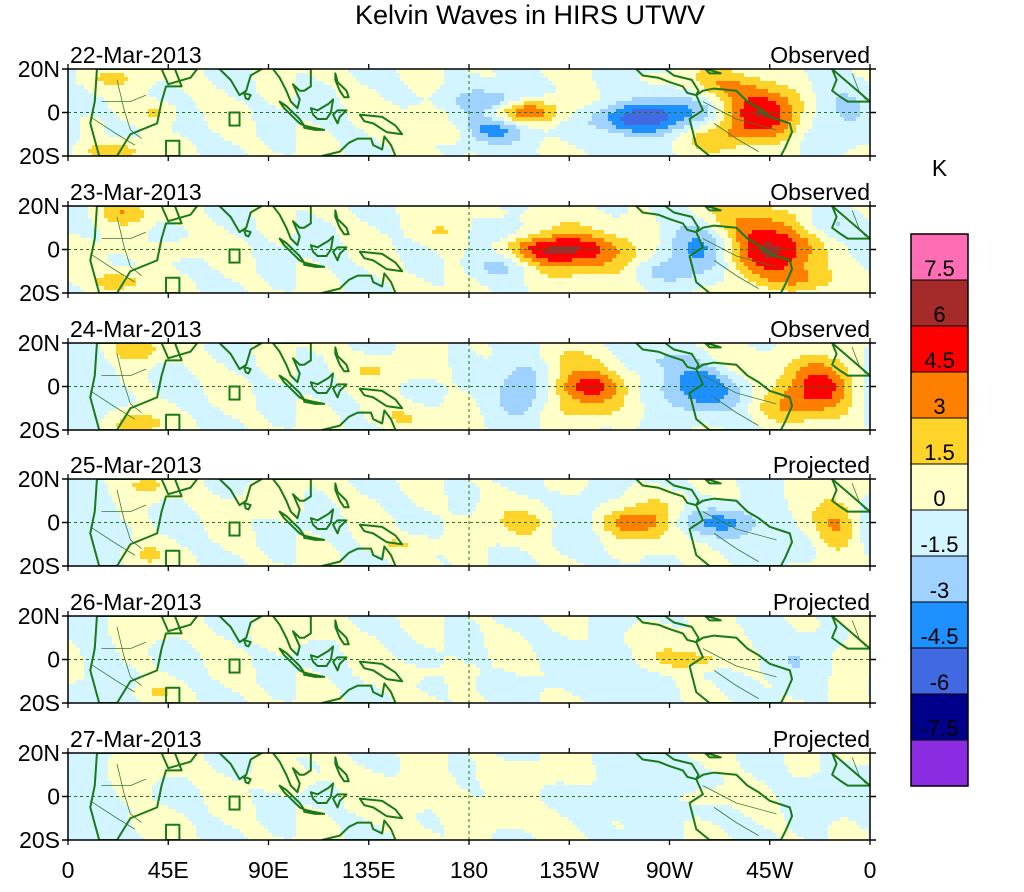 This screenshot has width=1024, height=892. I want to click on chart-title: Kelvin Waves in HIRS UTWV, so click(530, 15).